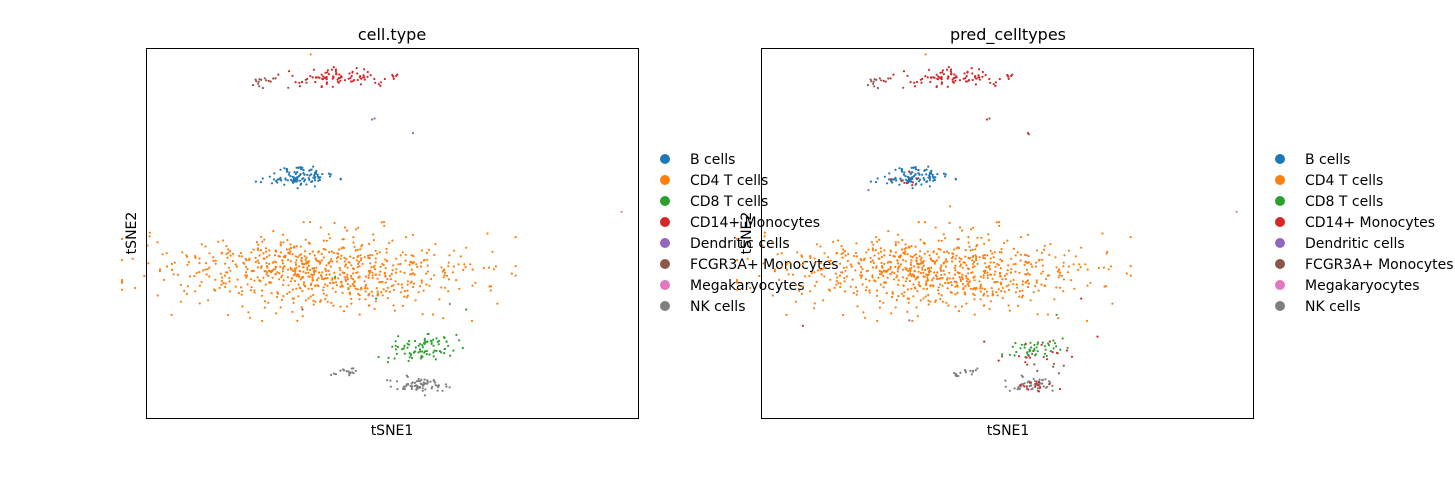  I want to click on legend-label-b-cells: B cells, so click(712, 160).